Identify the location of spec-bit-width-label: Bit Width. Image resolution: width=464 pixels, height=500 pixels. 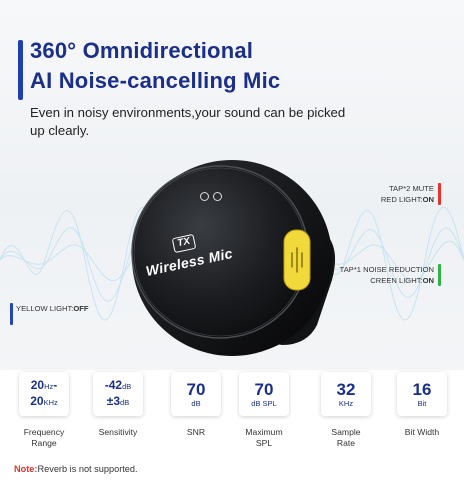
(422, 432).